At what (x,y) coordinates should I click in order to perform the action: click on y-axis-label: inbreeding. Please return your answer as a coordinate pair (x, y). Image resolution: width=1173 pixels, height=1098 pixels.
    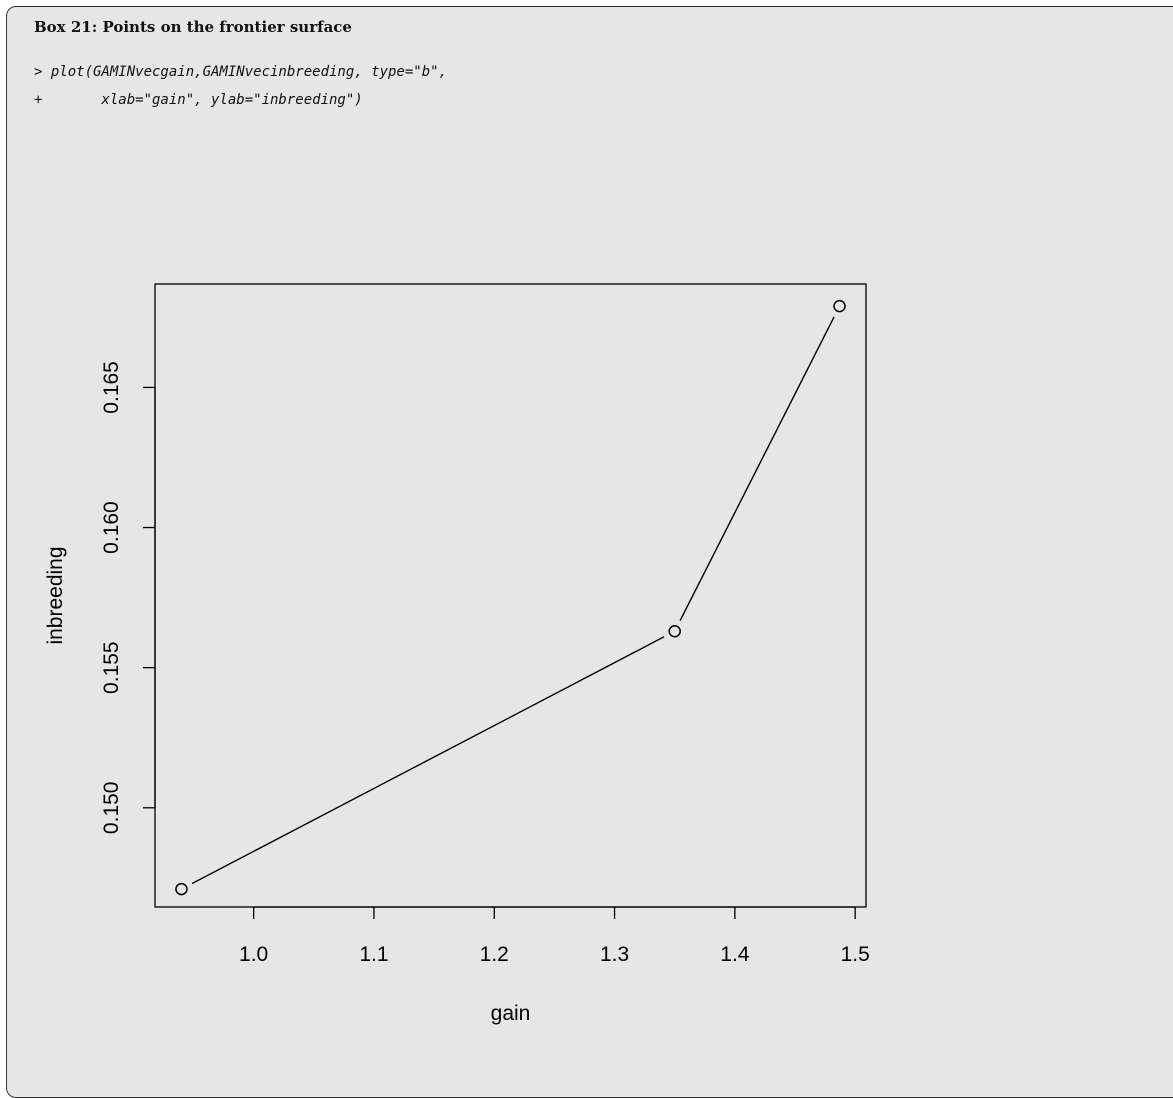
    Looking at the image, I should click on (55, 595).